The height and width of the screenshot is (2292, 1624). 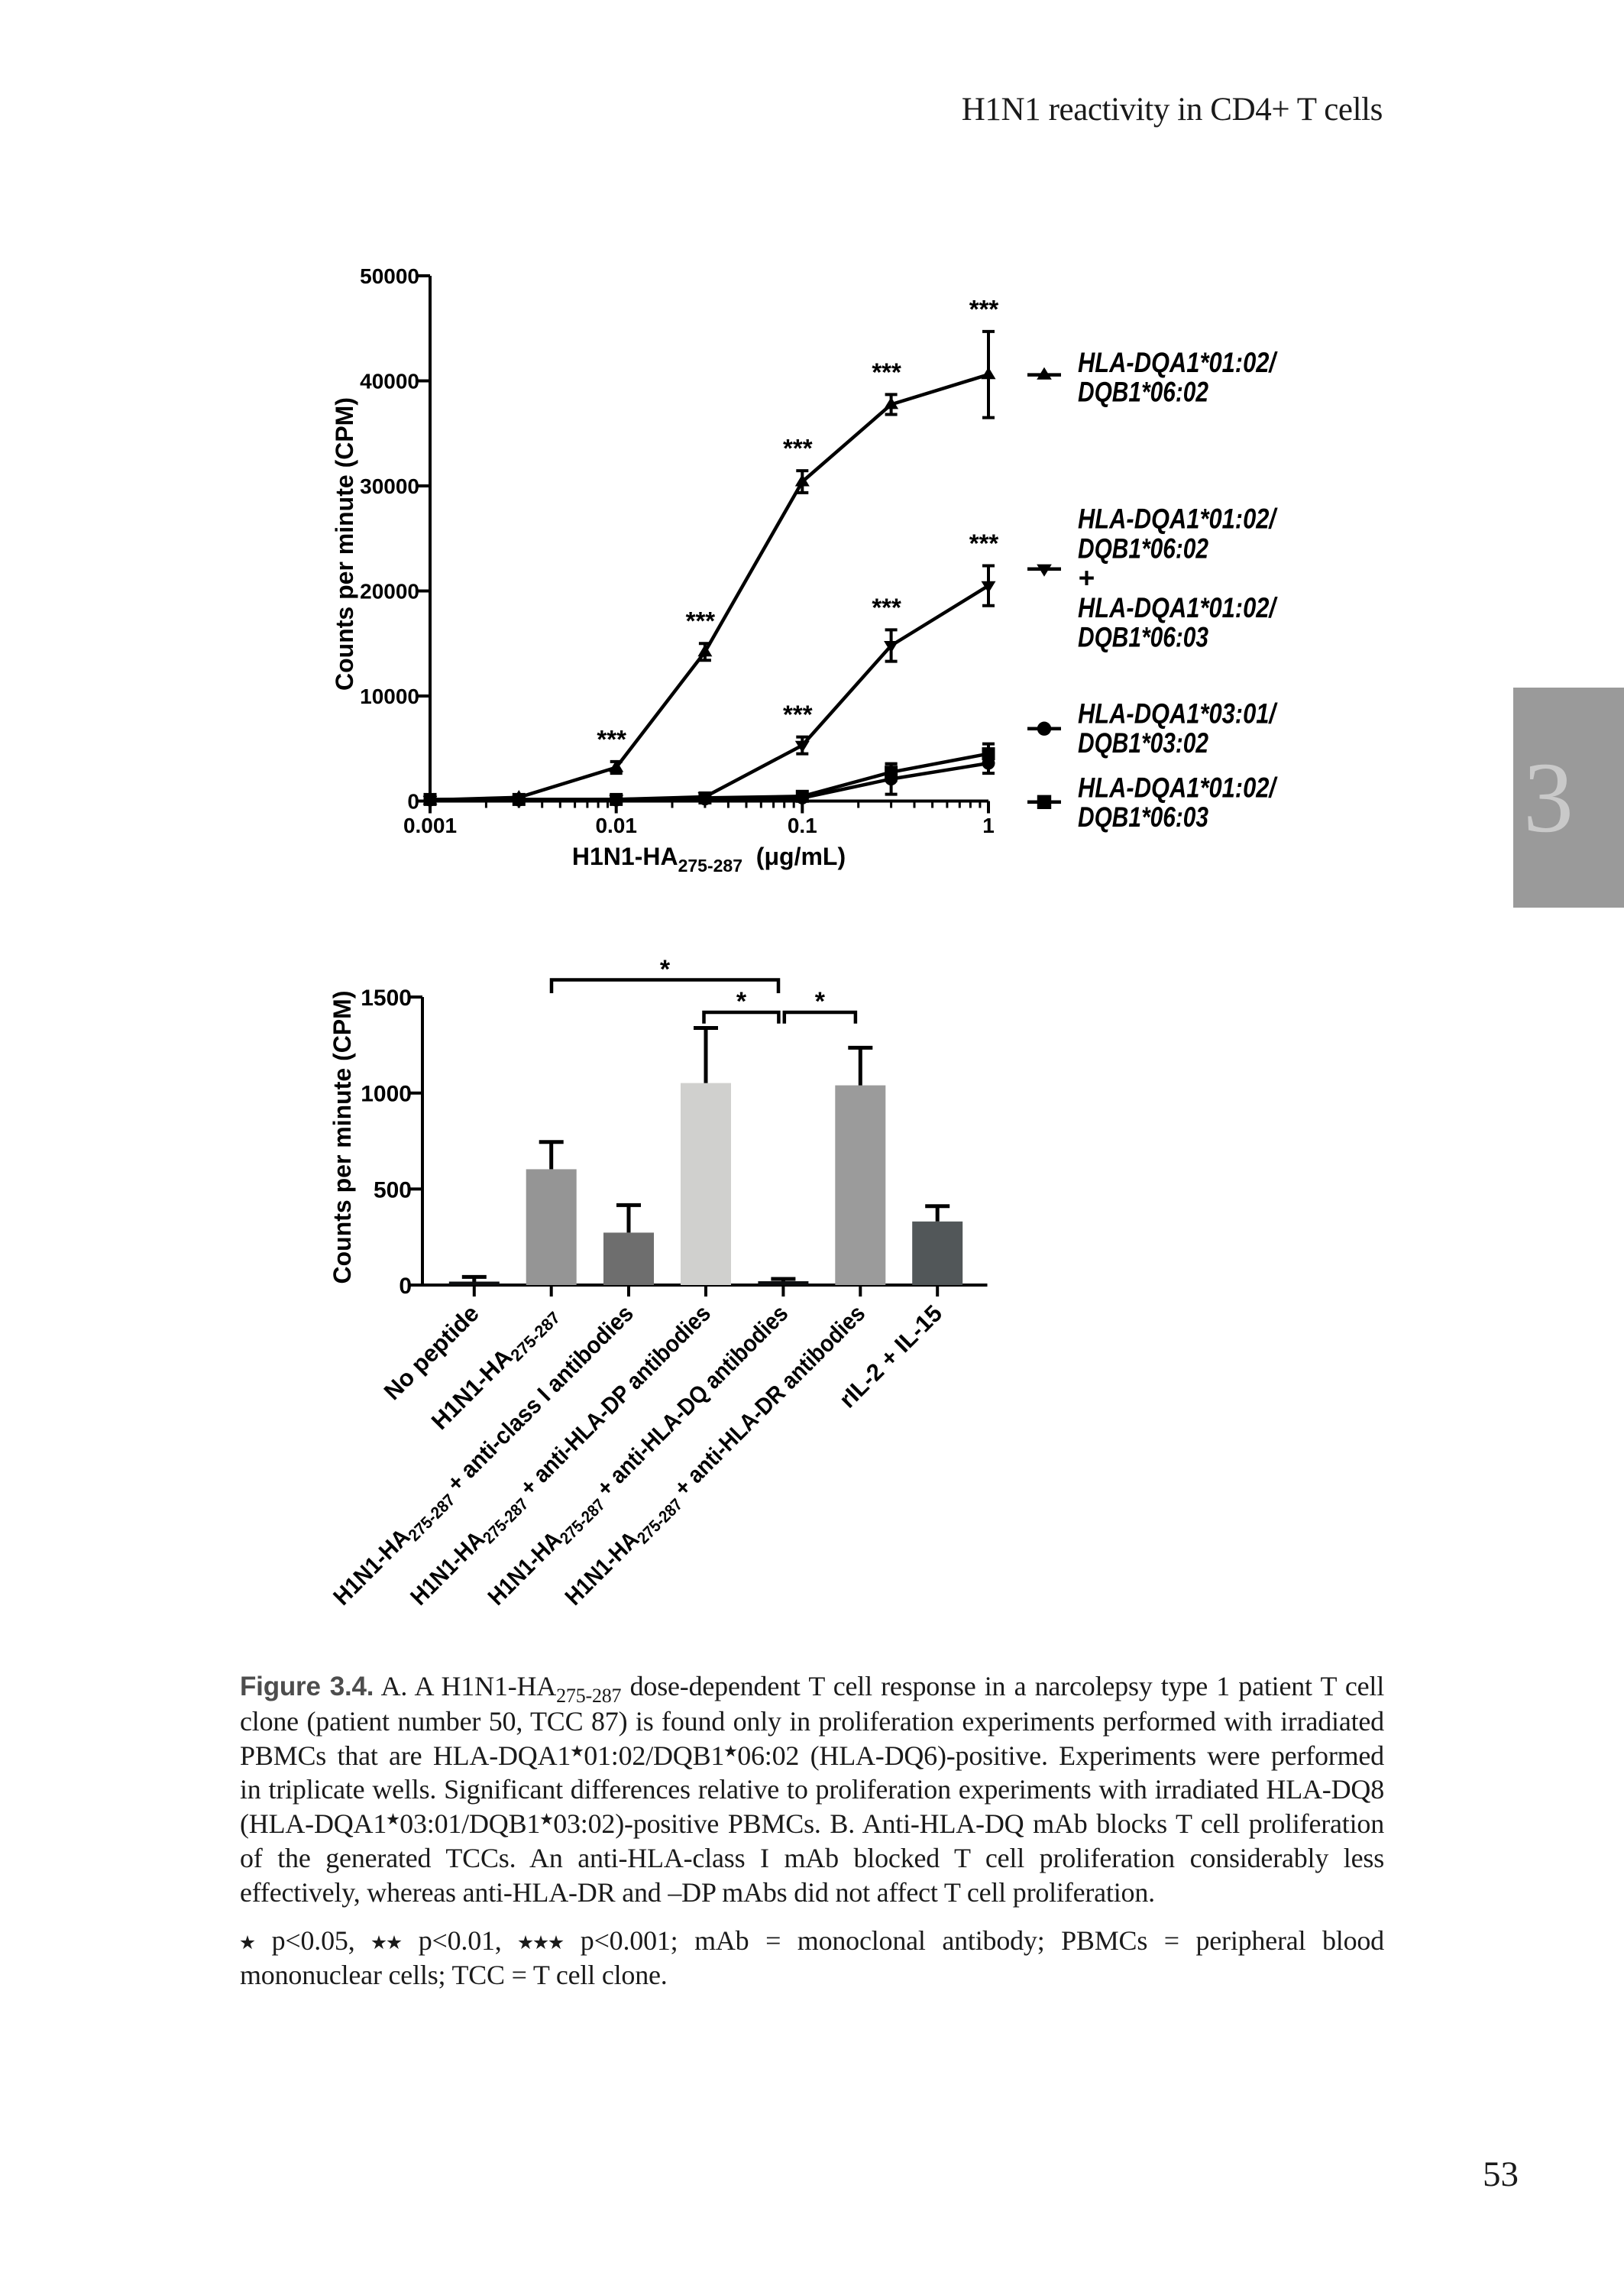 What do you see at coordinates (430, 825) in the screenshot?
I see `svg-text: 0.001` at bounding box center [430, 825].